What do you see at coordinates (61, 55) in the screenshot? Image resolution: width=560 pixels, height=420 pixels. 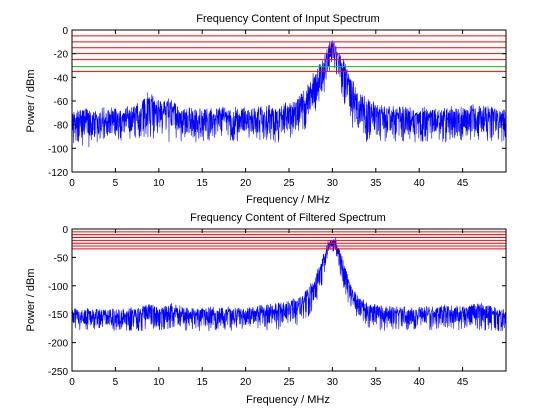 I see `y-tick-label: -20` at bounding box center [61, 55].